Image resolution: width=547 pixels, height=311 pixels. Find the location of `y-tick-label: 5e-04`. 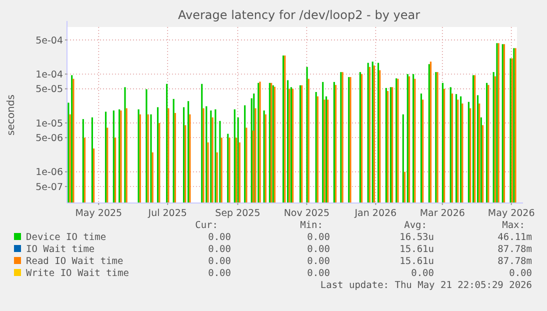

y-tick-label: 5e-04 is located at coordinates (49, 40).